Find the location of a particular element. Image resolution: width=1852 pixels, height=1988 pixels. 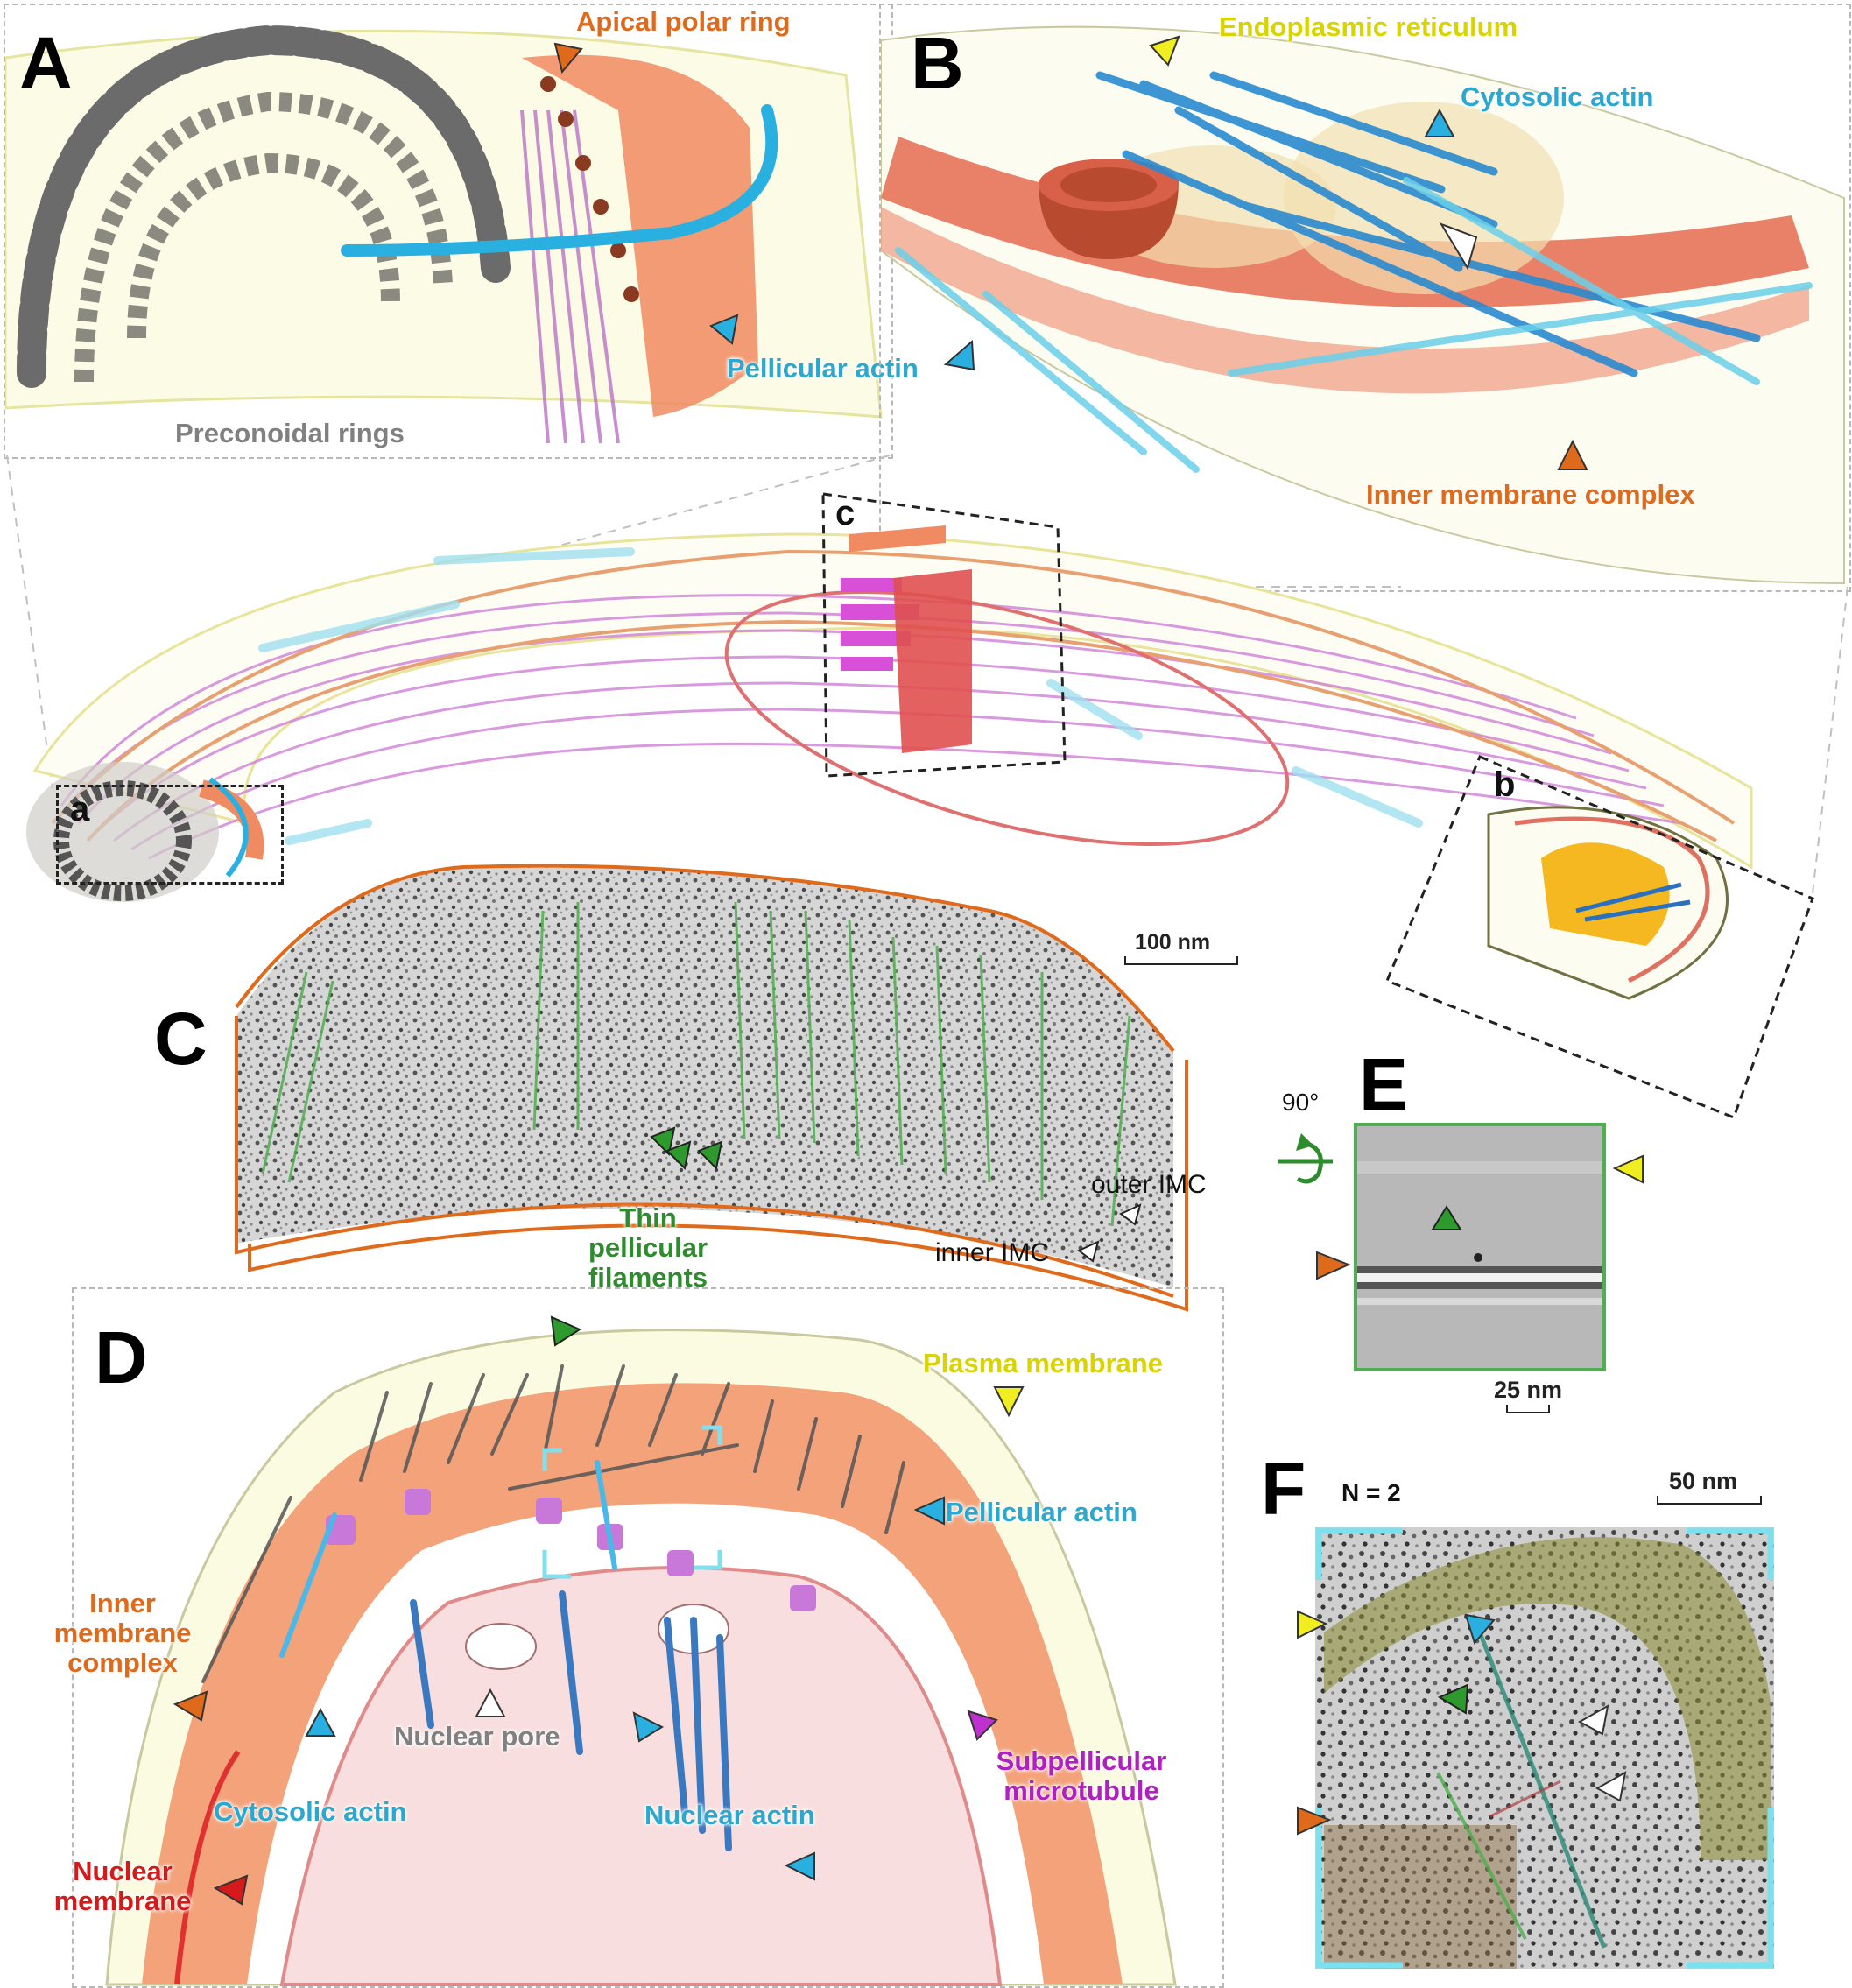

label-nuclear-pore: Nuclear pore is located at coordinates (477, 1736).